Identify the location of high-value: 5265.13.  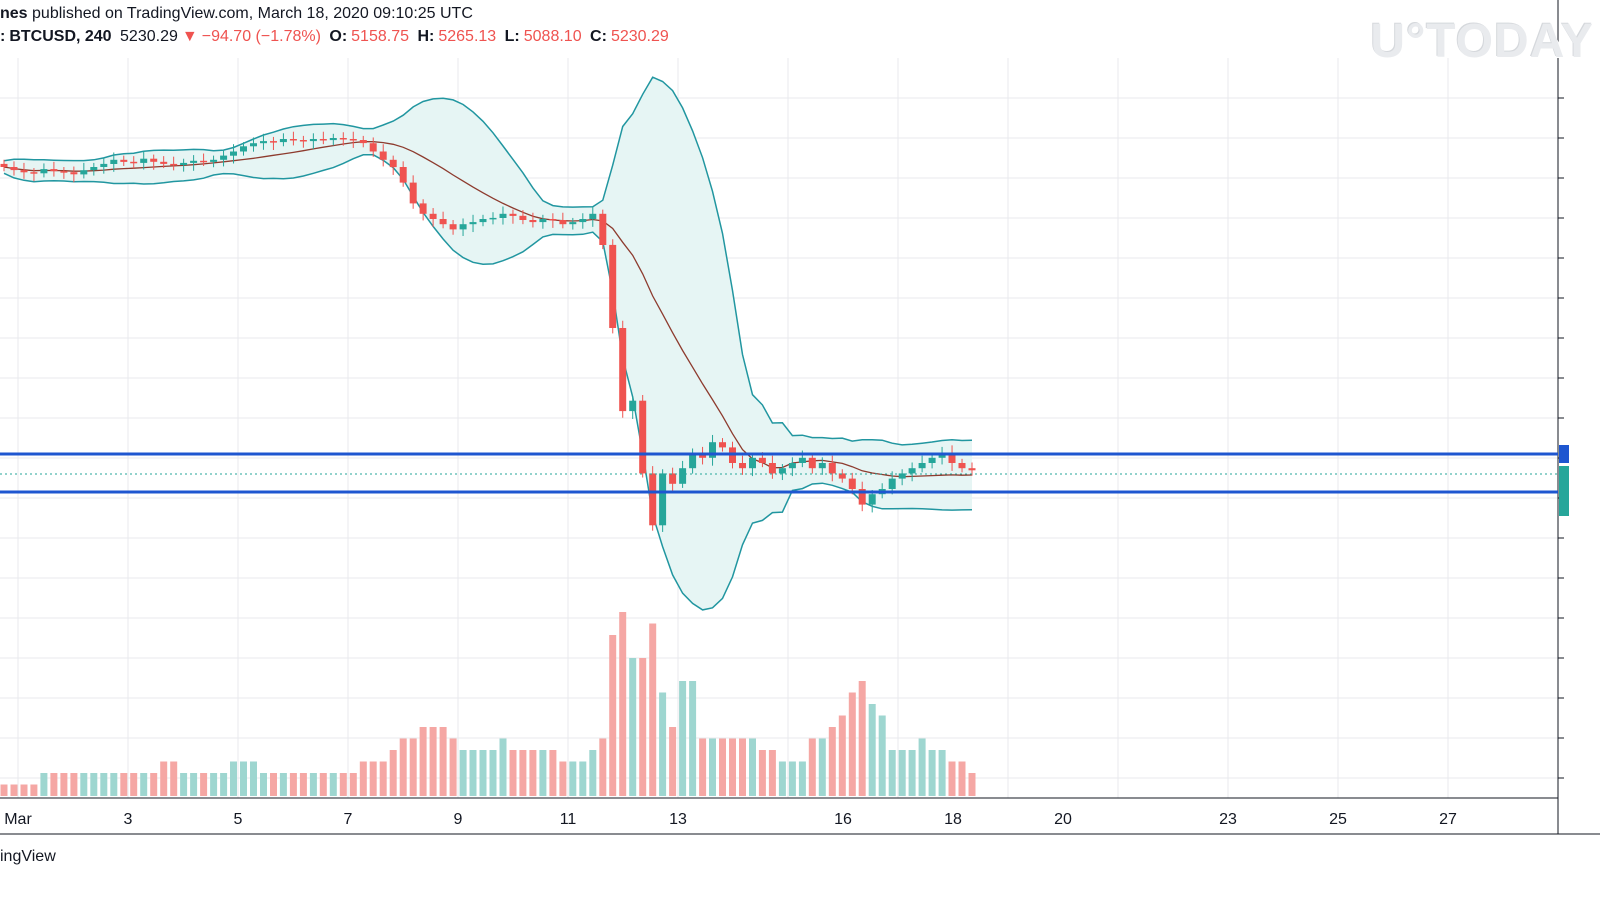
(467, 36).